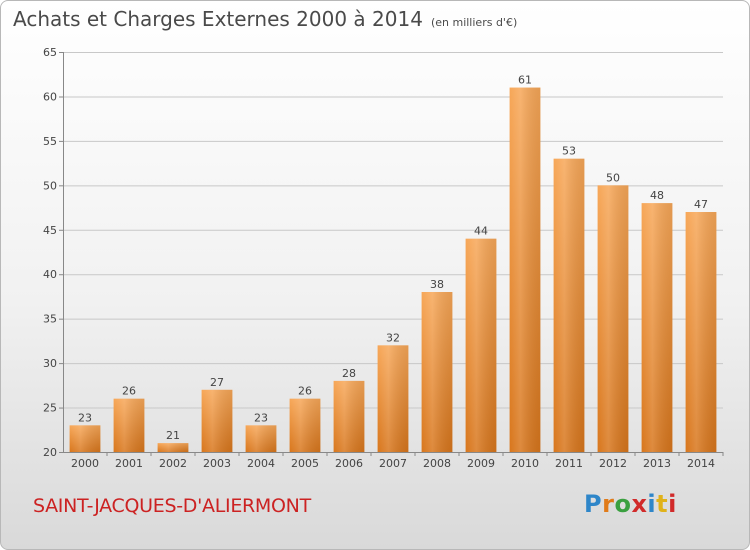 The width and height of the screenshot is (750, 550). Describe the element at coordinates (173, 435) in the screenshot. I see `value-label: 21` at that location.